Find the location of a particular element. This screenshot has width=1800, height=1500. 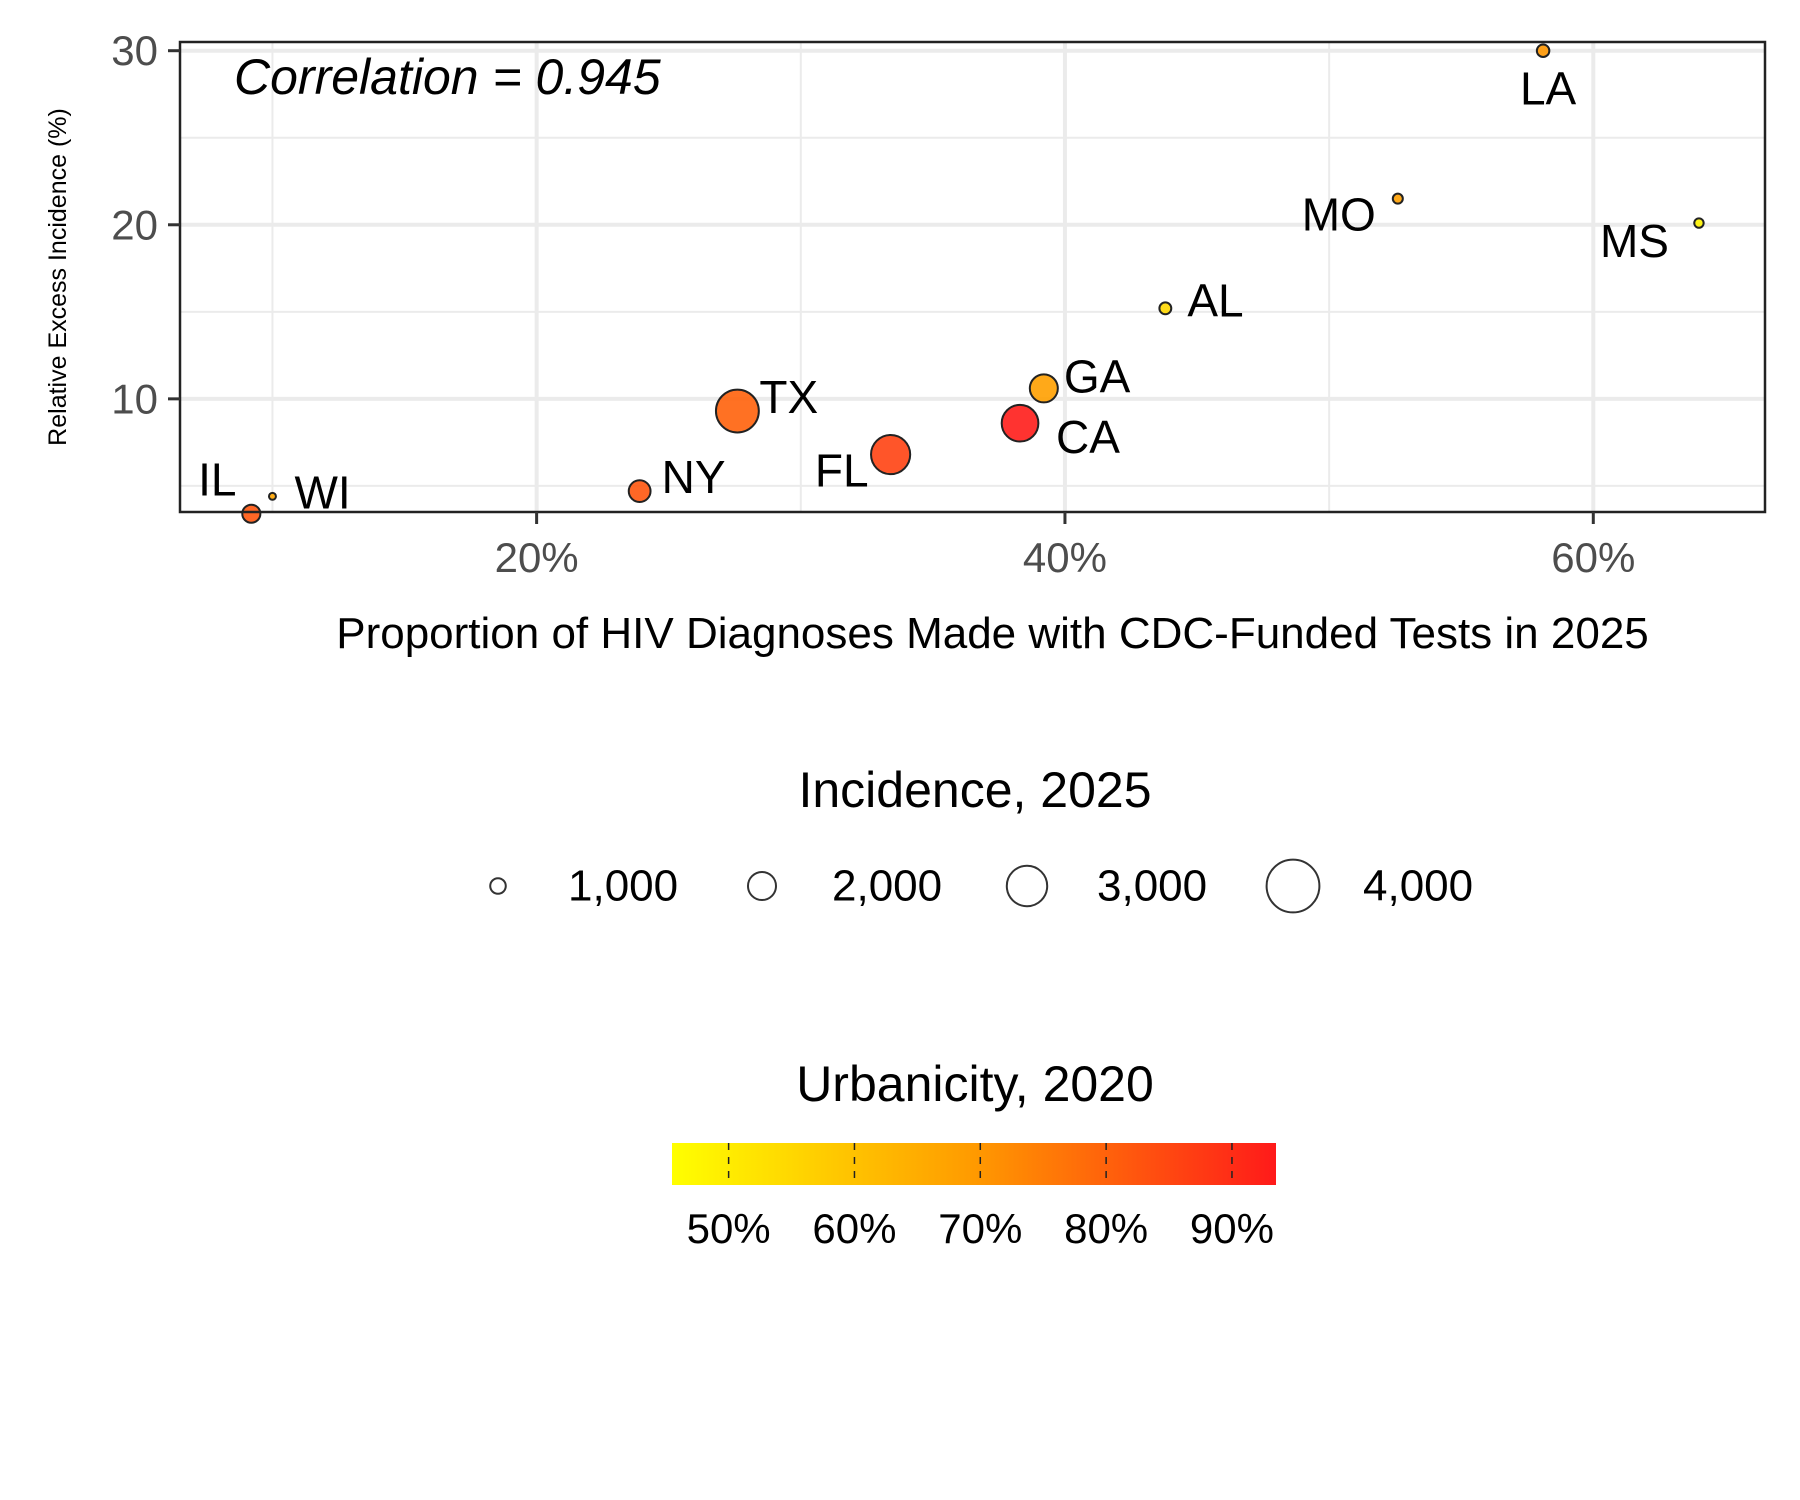

colorbar is located at coordinates (974, 1164).